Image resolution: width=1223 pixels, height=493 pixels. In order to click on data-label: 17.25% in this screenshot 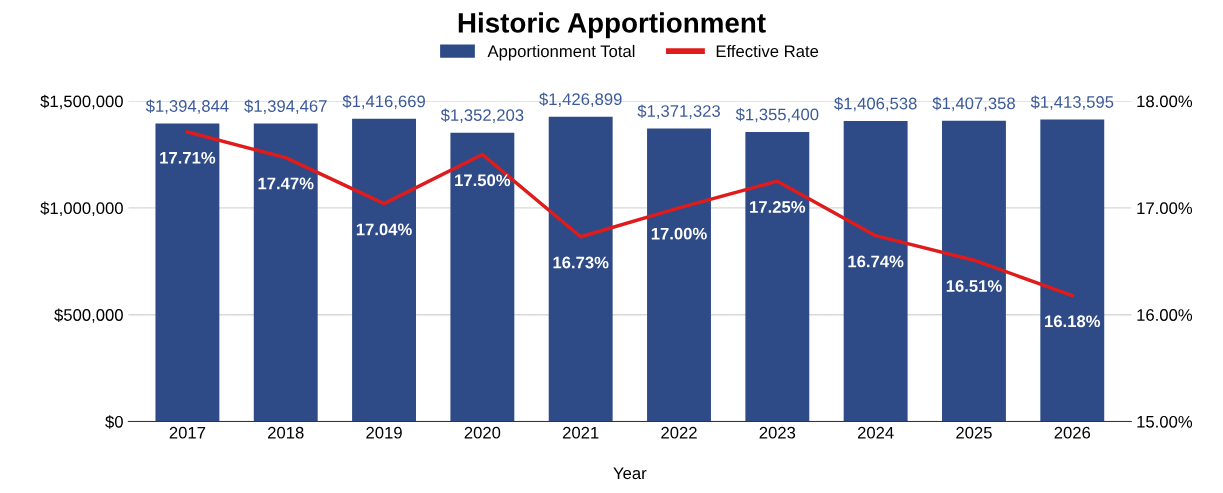, I will do `click(778, 207)`.